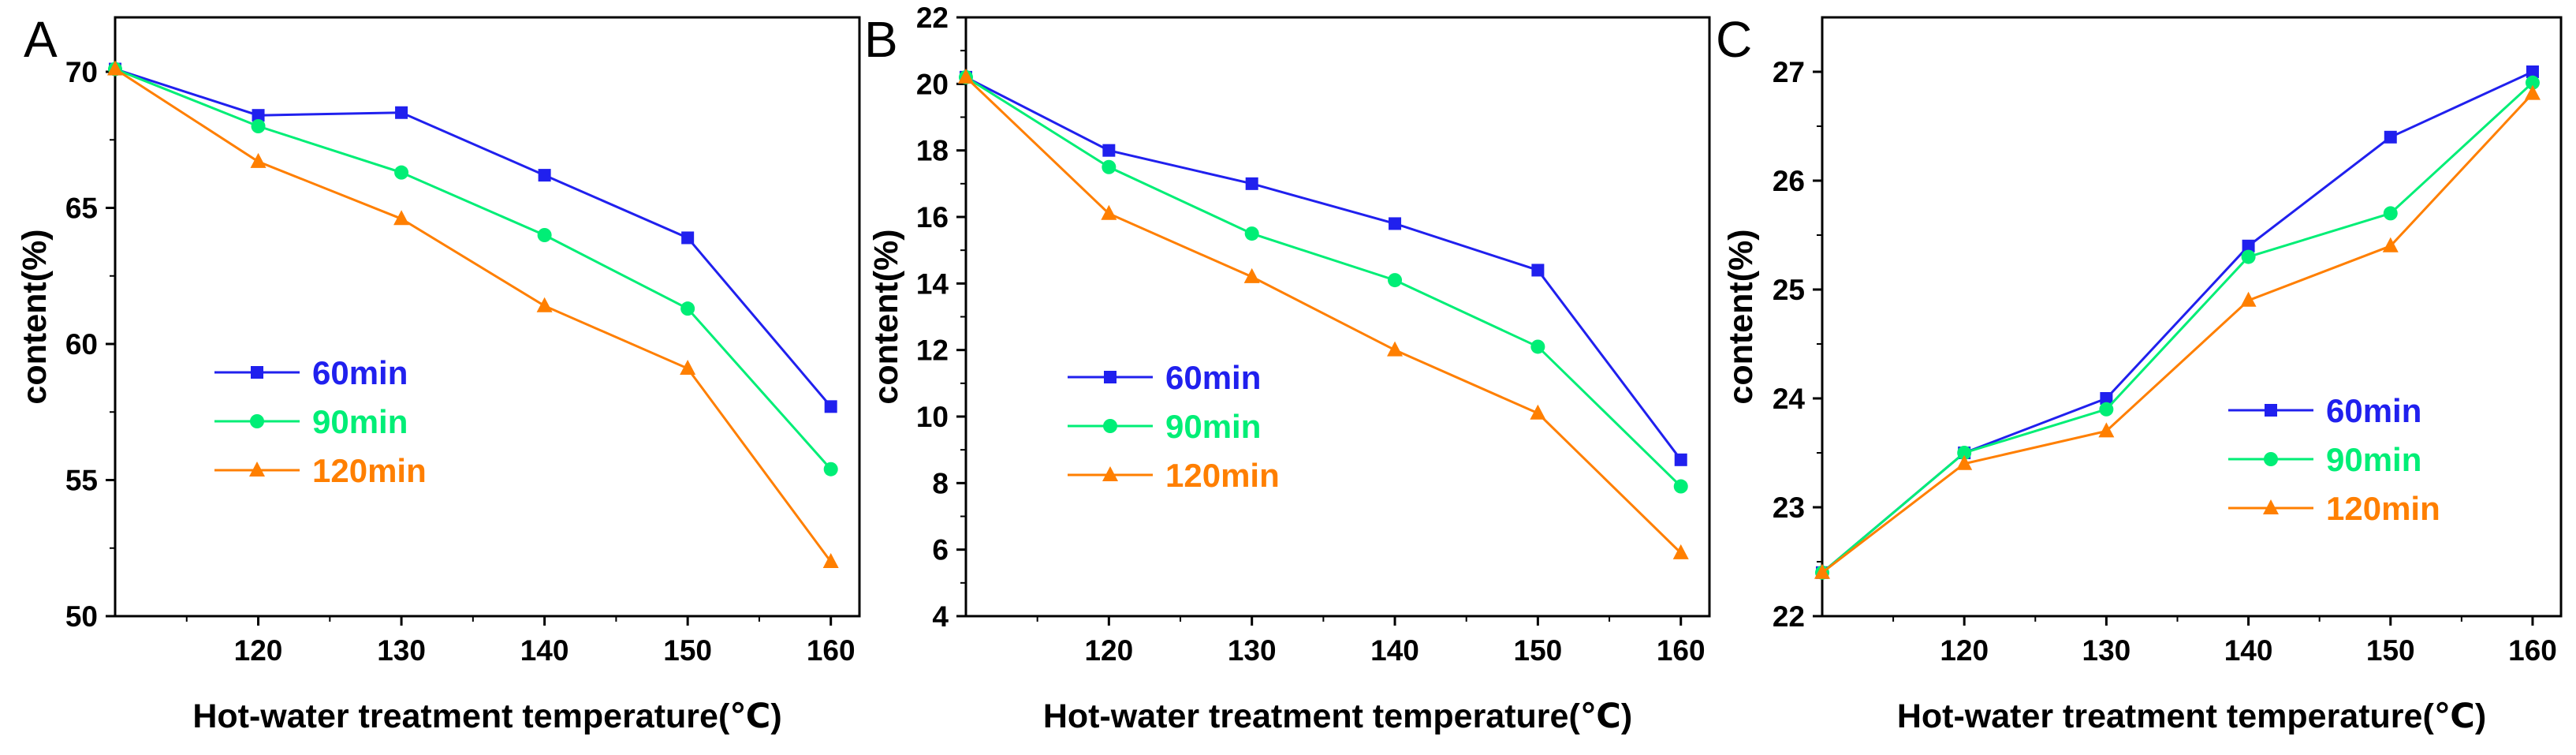  Describe the element at coordinates (1789, 290) in the screenshot. I see `y-tick-label: 25` at that location.